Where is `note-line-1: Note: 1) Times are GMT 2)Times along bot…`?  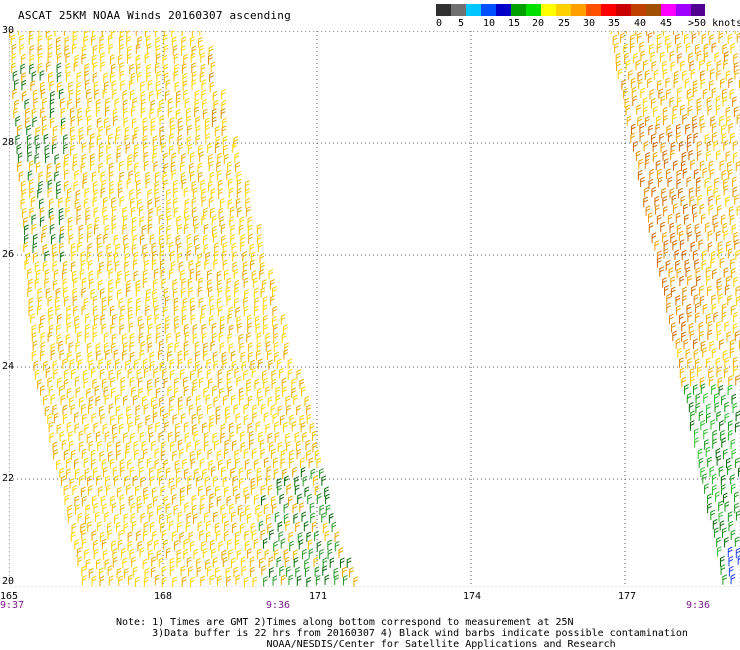
note-line-1: Note: 1) Times are GMT 2)Times along bot… is located at coordinates (345, 622).